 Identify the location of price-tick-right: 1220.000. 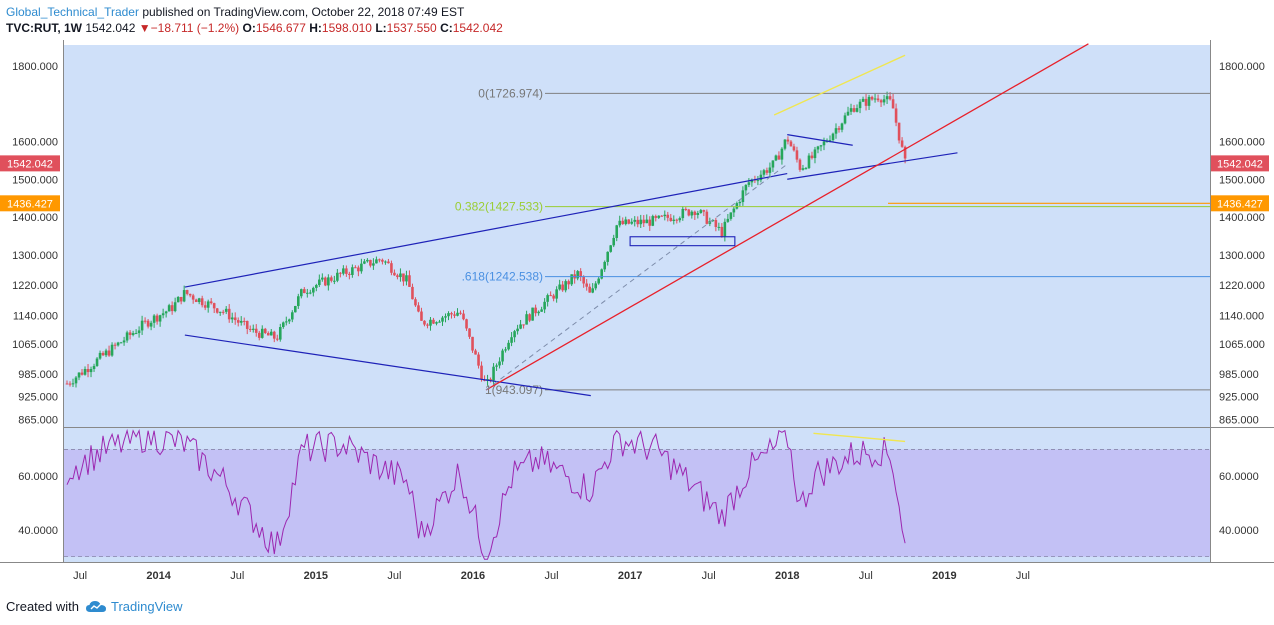
(1242, 286).